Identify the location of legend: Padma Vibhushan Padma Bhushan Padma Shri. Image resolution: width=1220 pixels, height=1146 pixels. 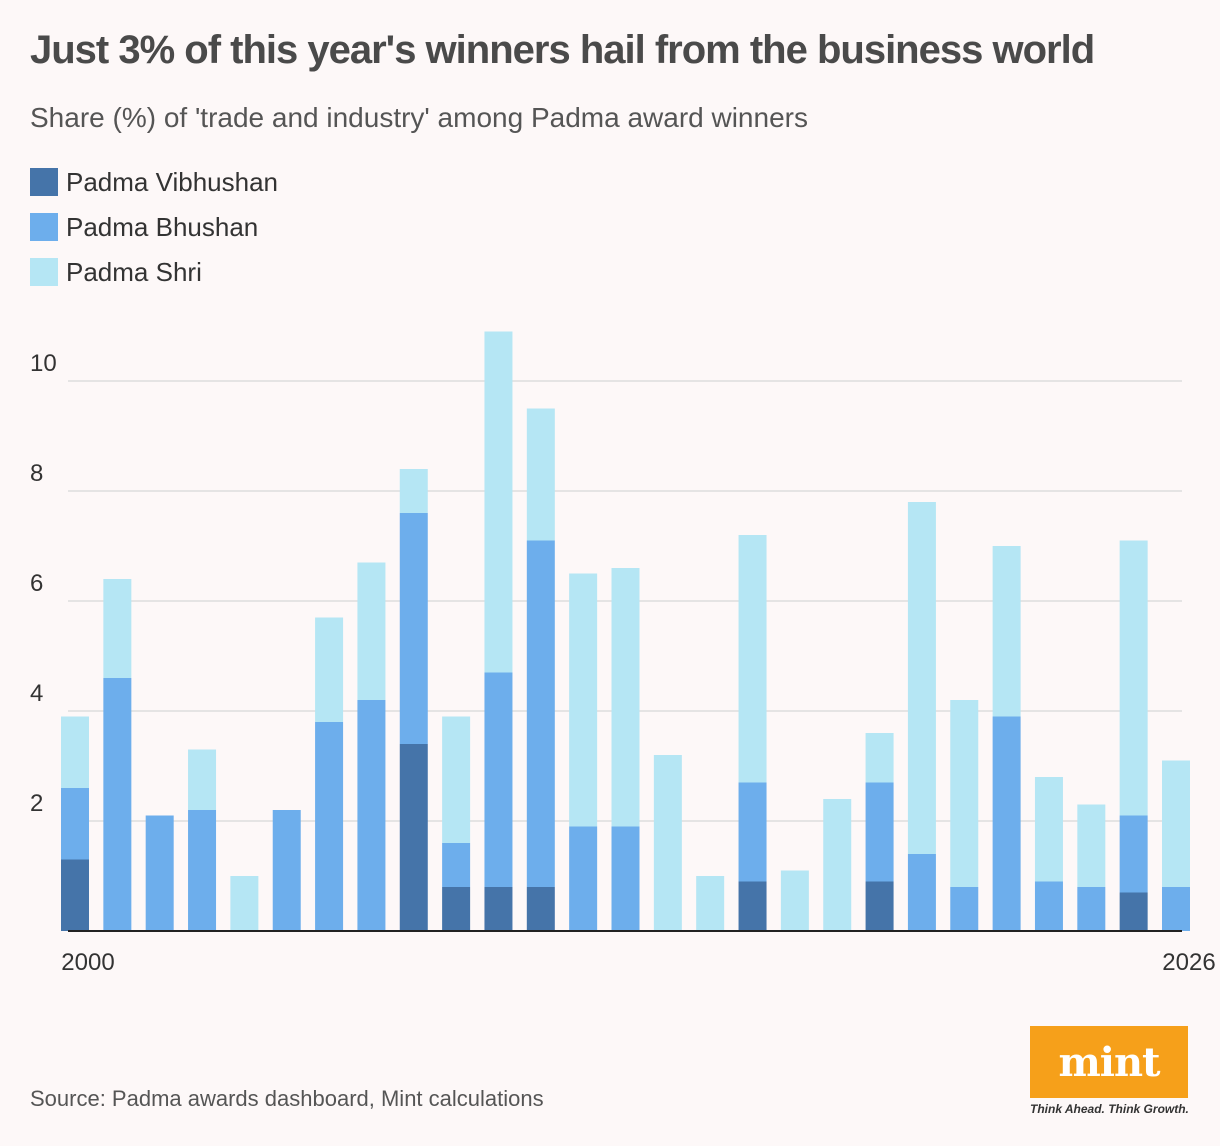
(154, 227).